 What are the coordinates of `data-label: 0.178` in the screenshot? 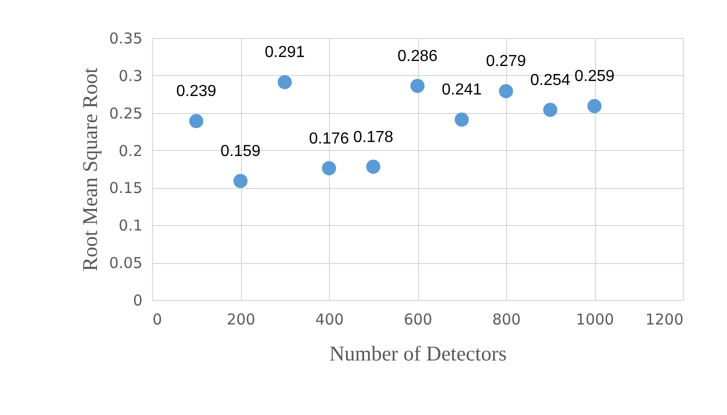 It's located at (373, 137).